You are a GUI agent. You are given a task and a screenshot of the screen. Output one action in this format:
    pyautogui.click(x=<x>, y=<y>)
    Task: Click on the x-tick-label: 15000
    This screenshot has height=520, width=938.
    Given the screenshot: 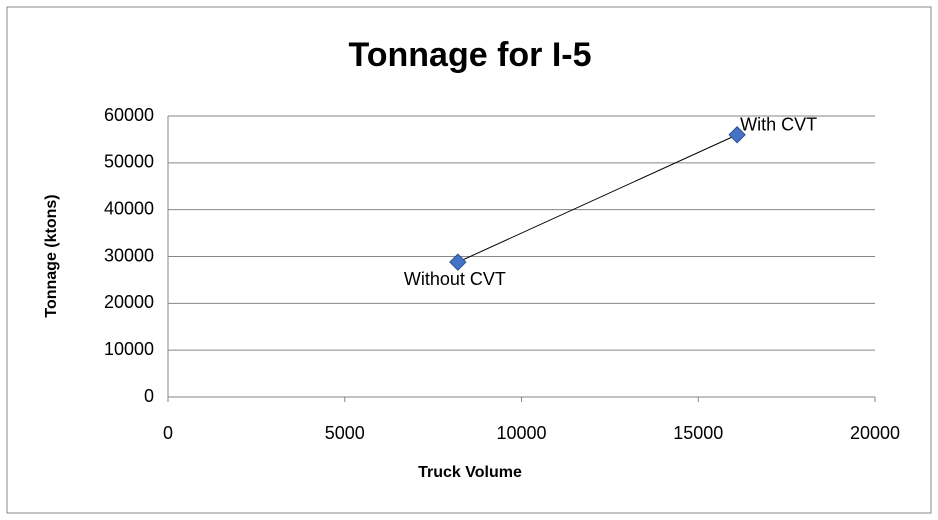 What is the action you would take?
    pyautogui.click(x=698, y=433)
    